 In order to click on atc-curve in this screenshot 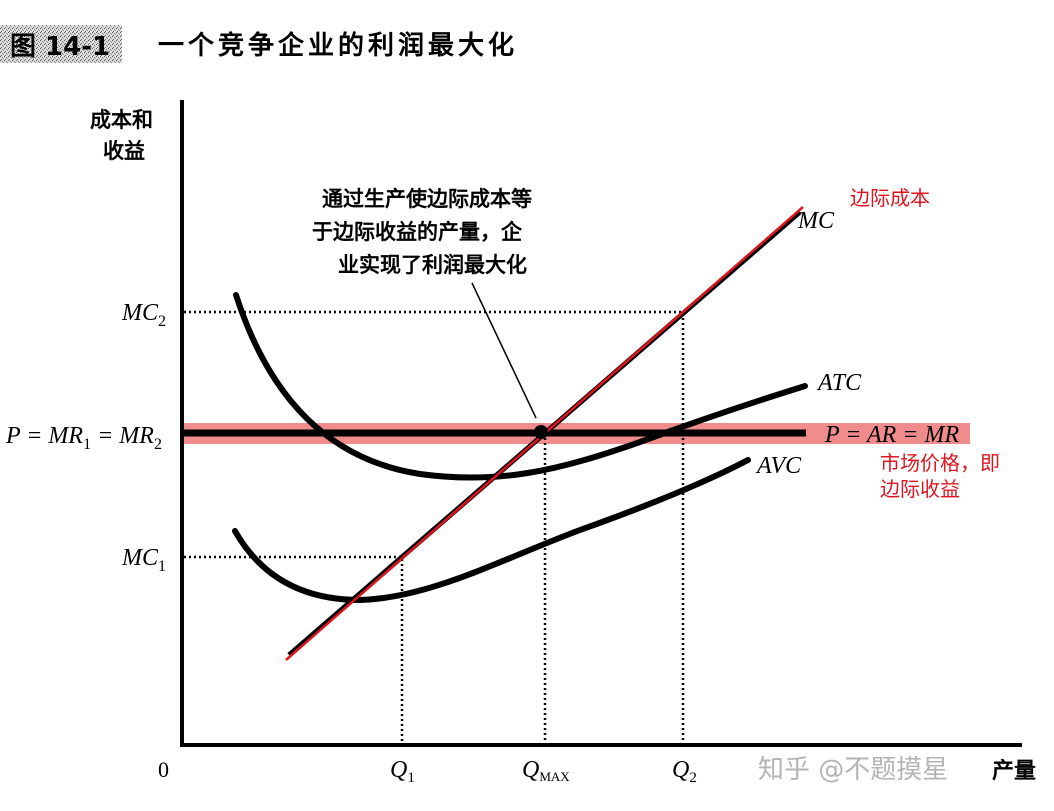, I will do `click(520, 386)`.